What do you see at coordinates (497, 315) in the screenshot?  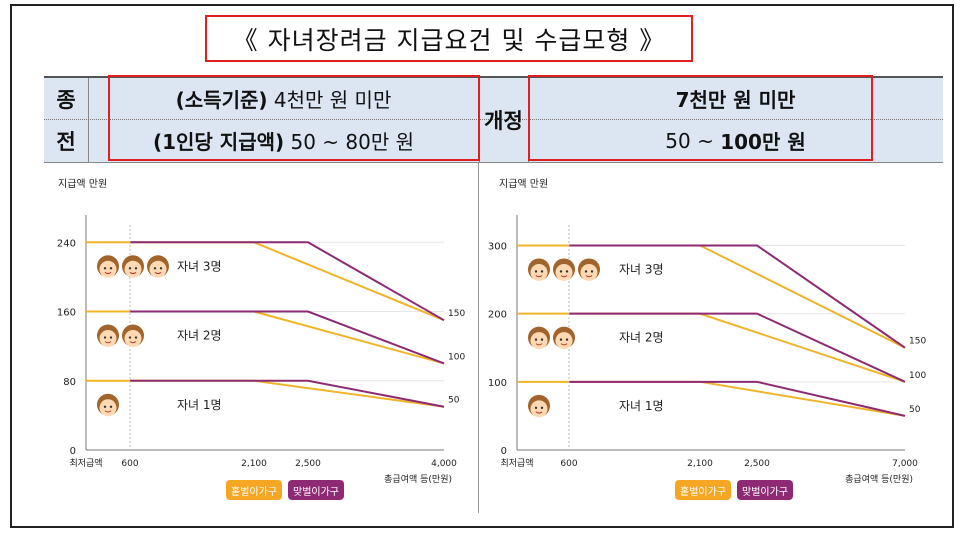 I see `y-tick-label: 200` at bounding box center [497, 315].